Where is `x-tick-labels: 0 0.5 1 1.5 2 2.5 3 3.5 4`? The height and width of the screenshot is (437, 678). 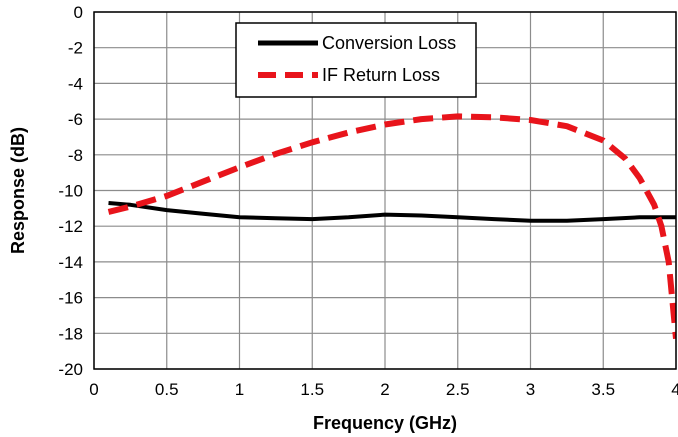
x-tick-labels: 0 0.5 1 1.5 2 2.5 3 3.5 4 is located at coordinates (383, 389).